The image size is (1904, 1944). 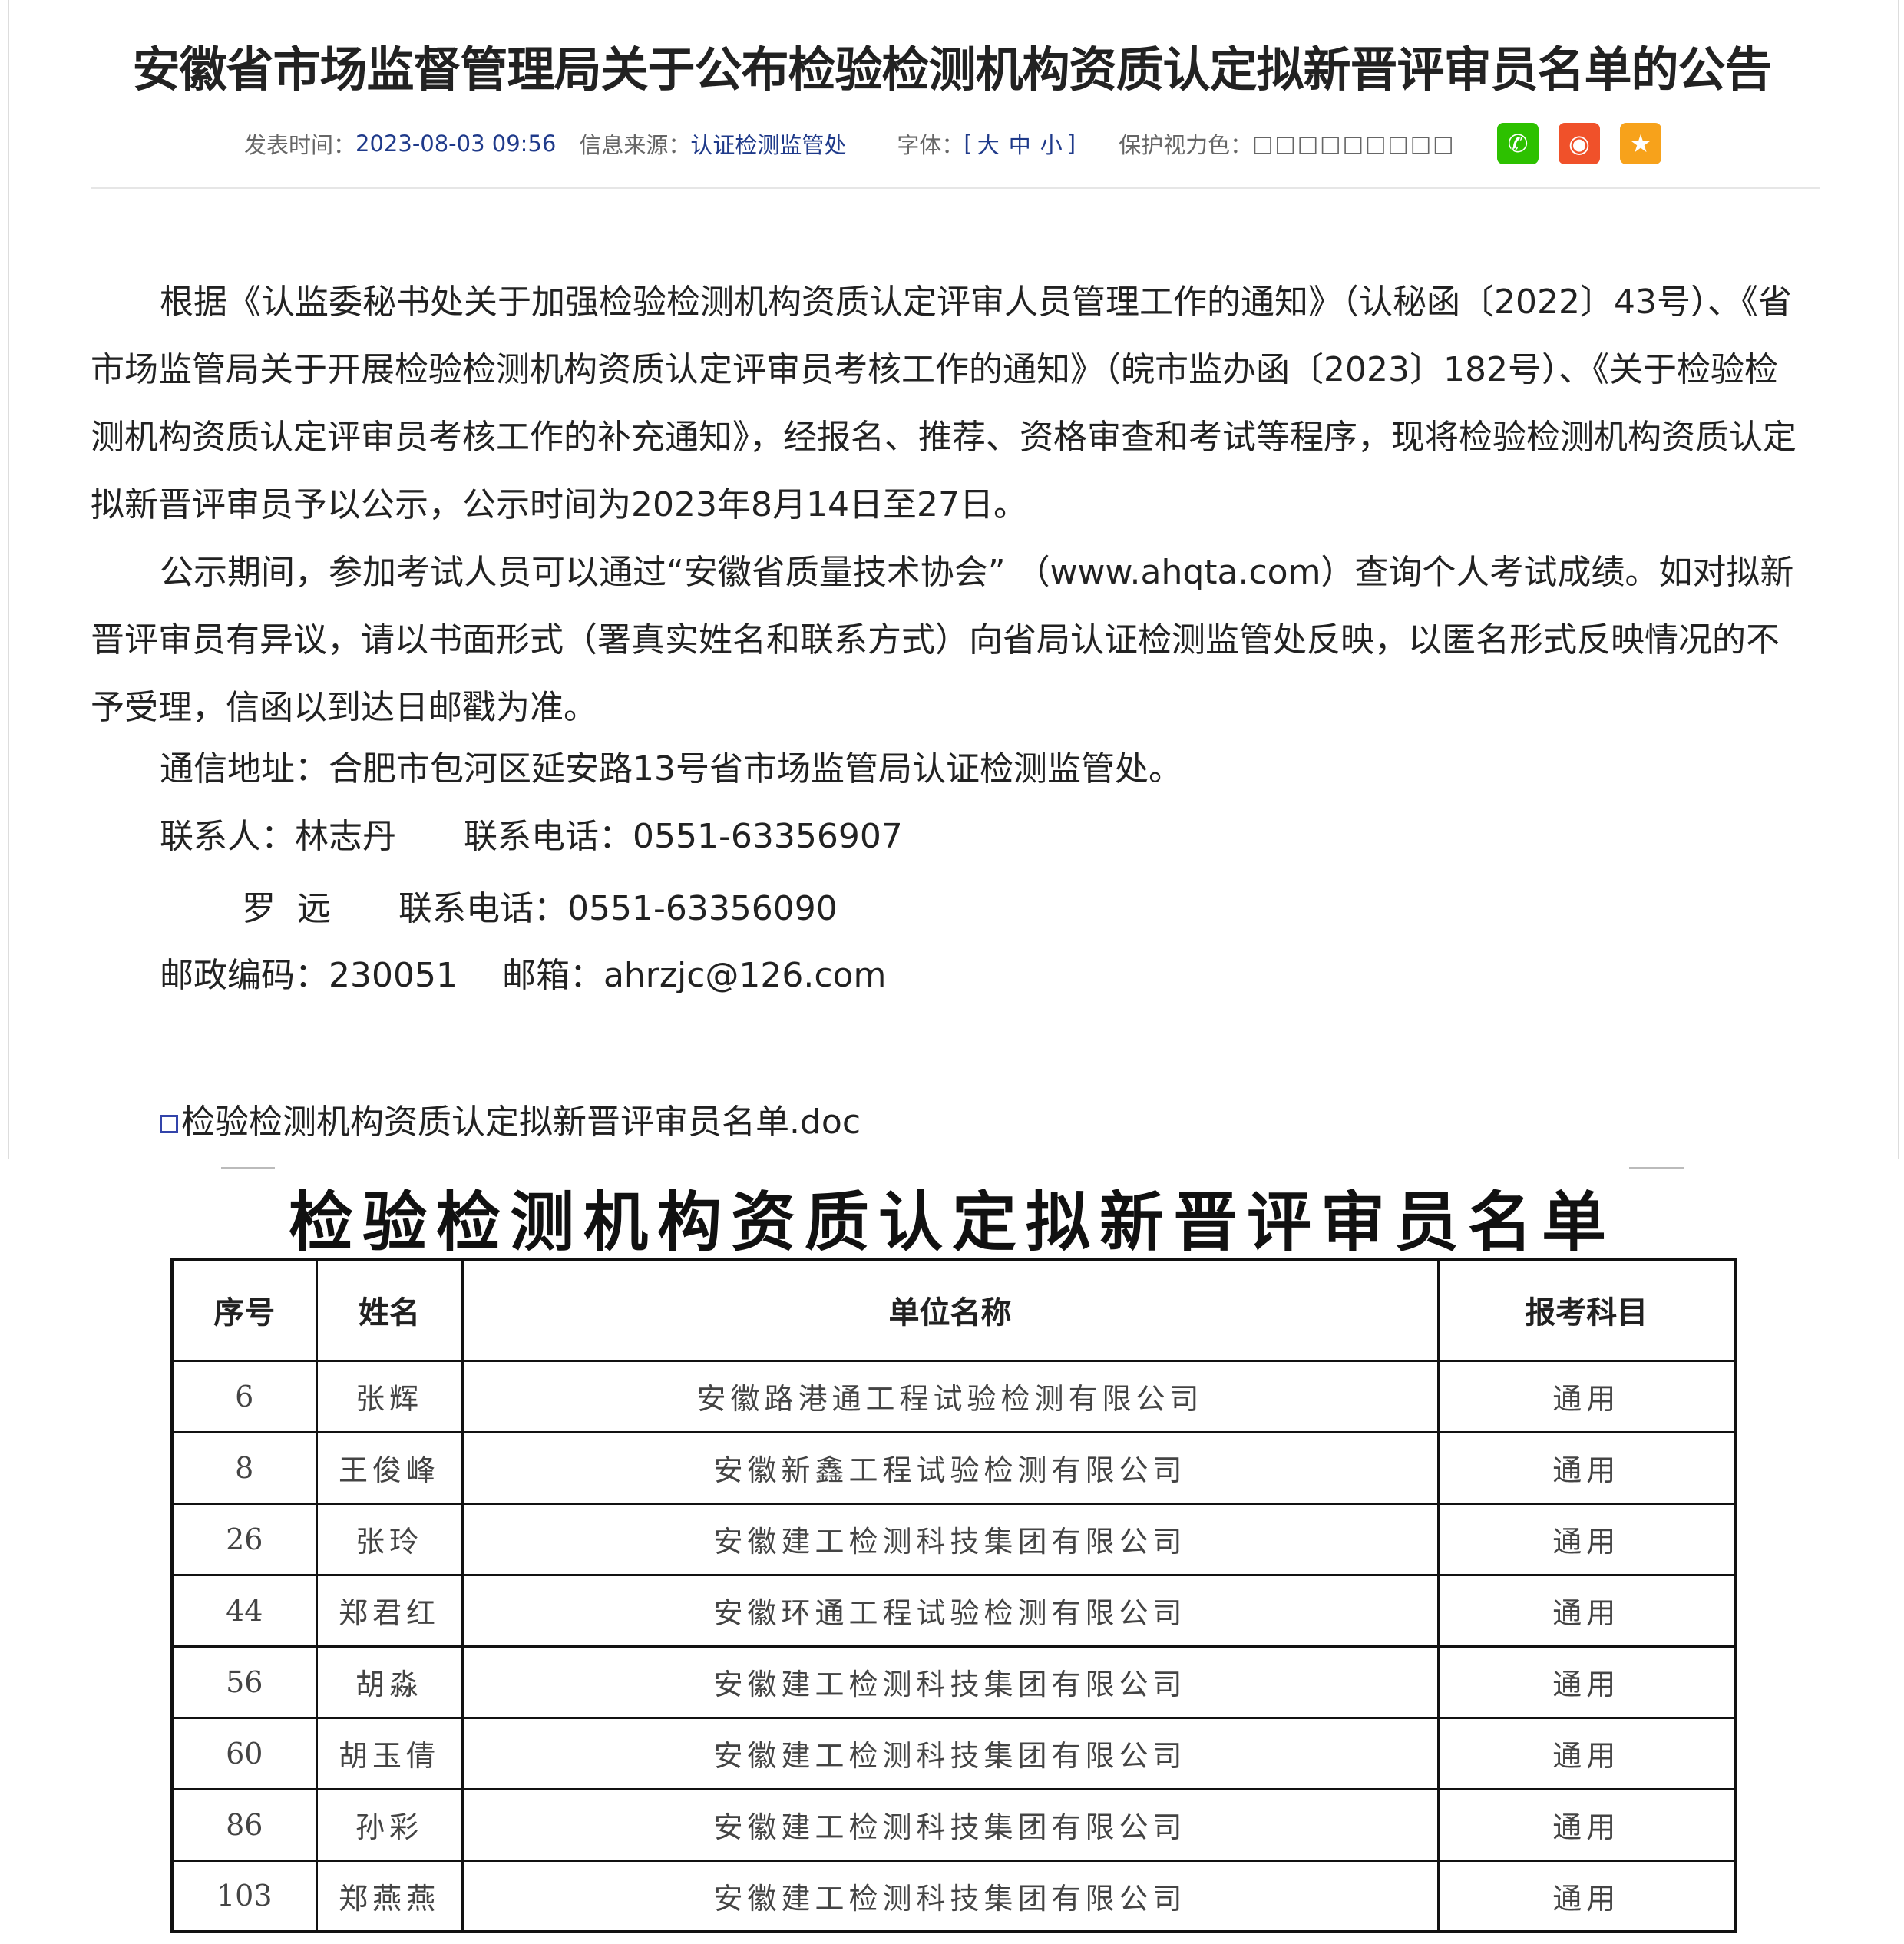 I want to click on cell-name: 孙彩, so click(x=389, y=1825).